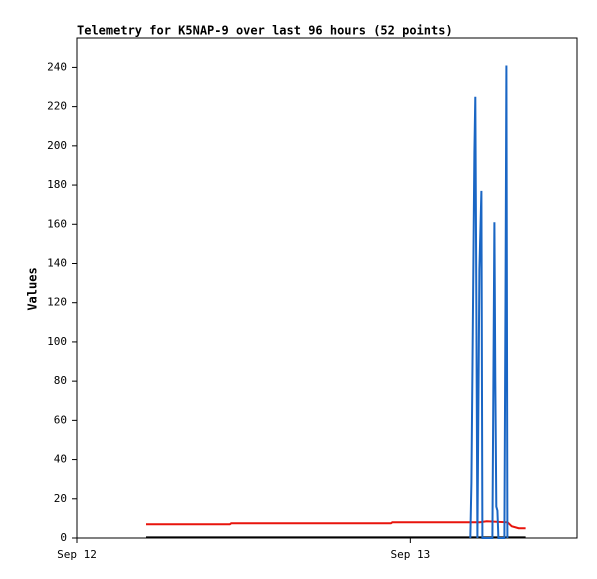  I want to click on y-tick-label: 60, so click(60, 419).